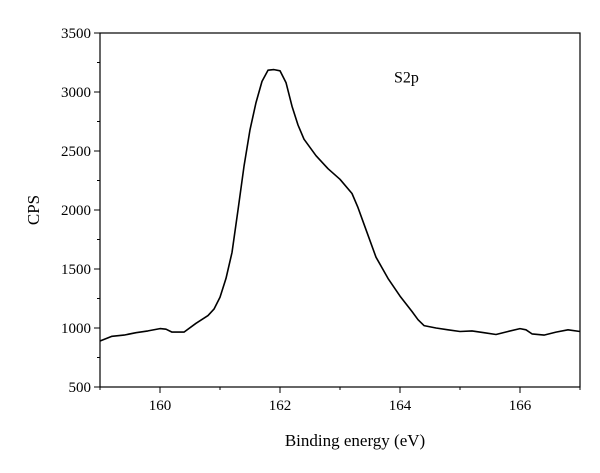 This screenshot has height=473, width=600. I want to click on y-tick-label: 2500, so click(76, 152).